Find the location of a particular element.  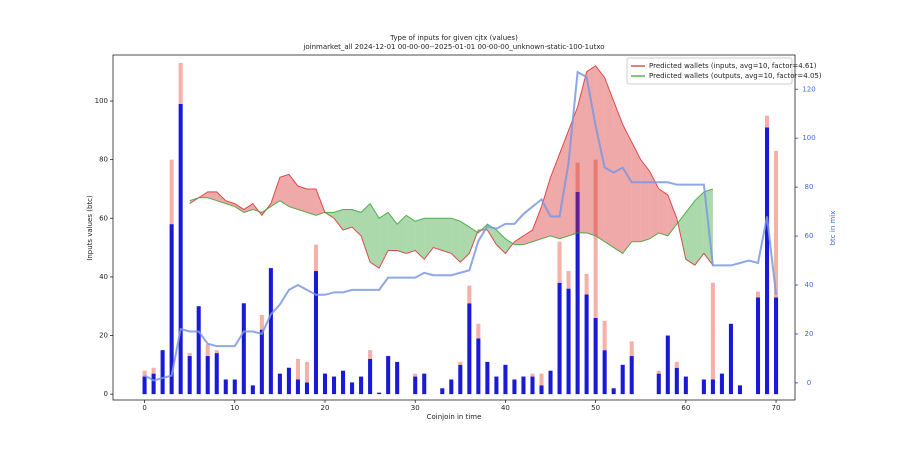

y2-tick-label: 80 is located at coordinates (809, 187).